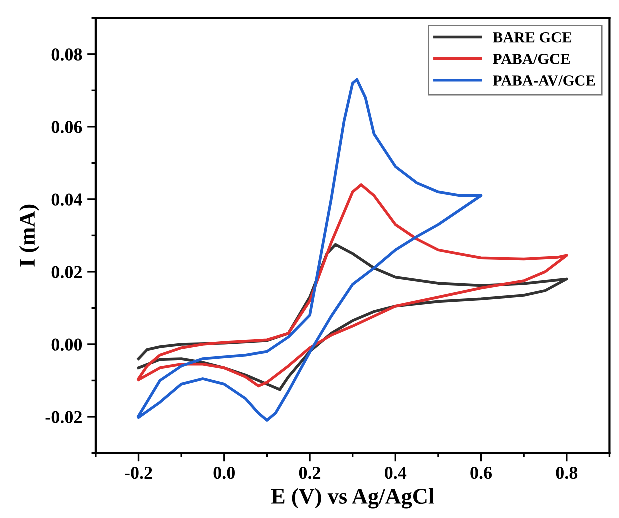 The width and height of the screenshot is (619, 518). What do you see at coordinates (67, 54) in the screenshot?
I see `y-tick-label: 0.08` at bounding box center [67, 54].